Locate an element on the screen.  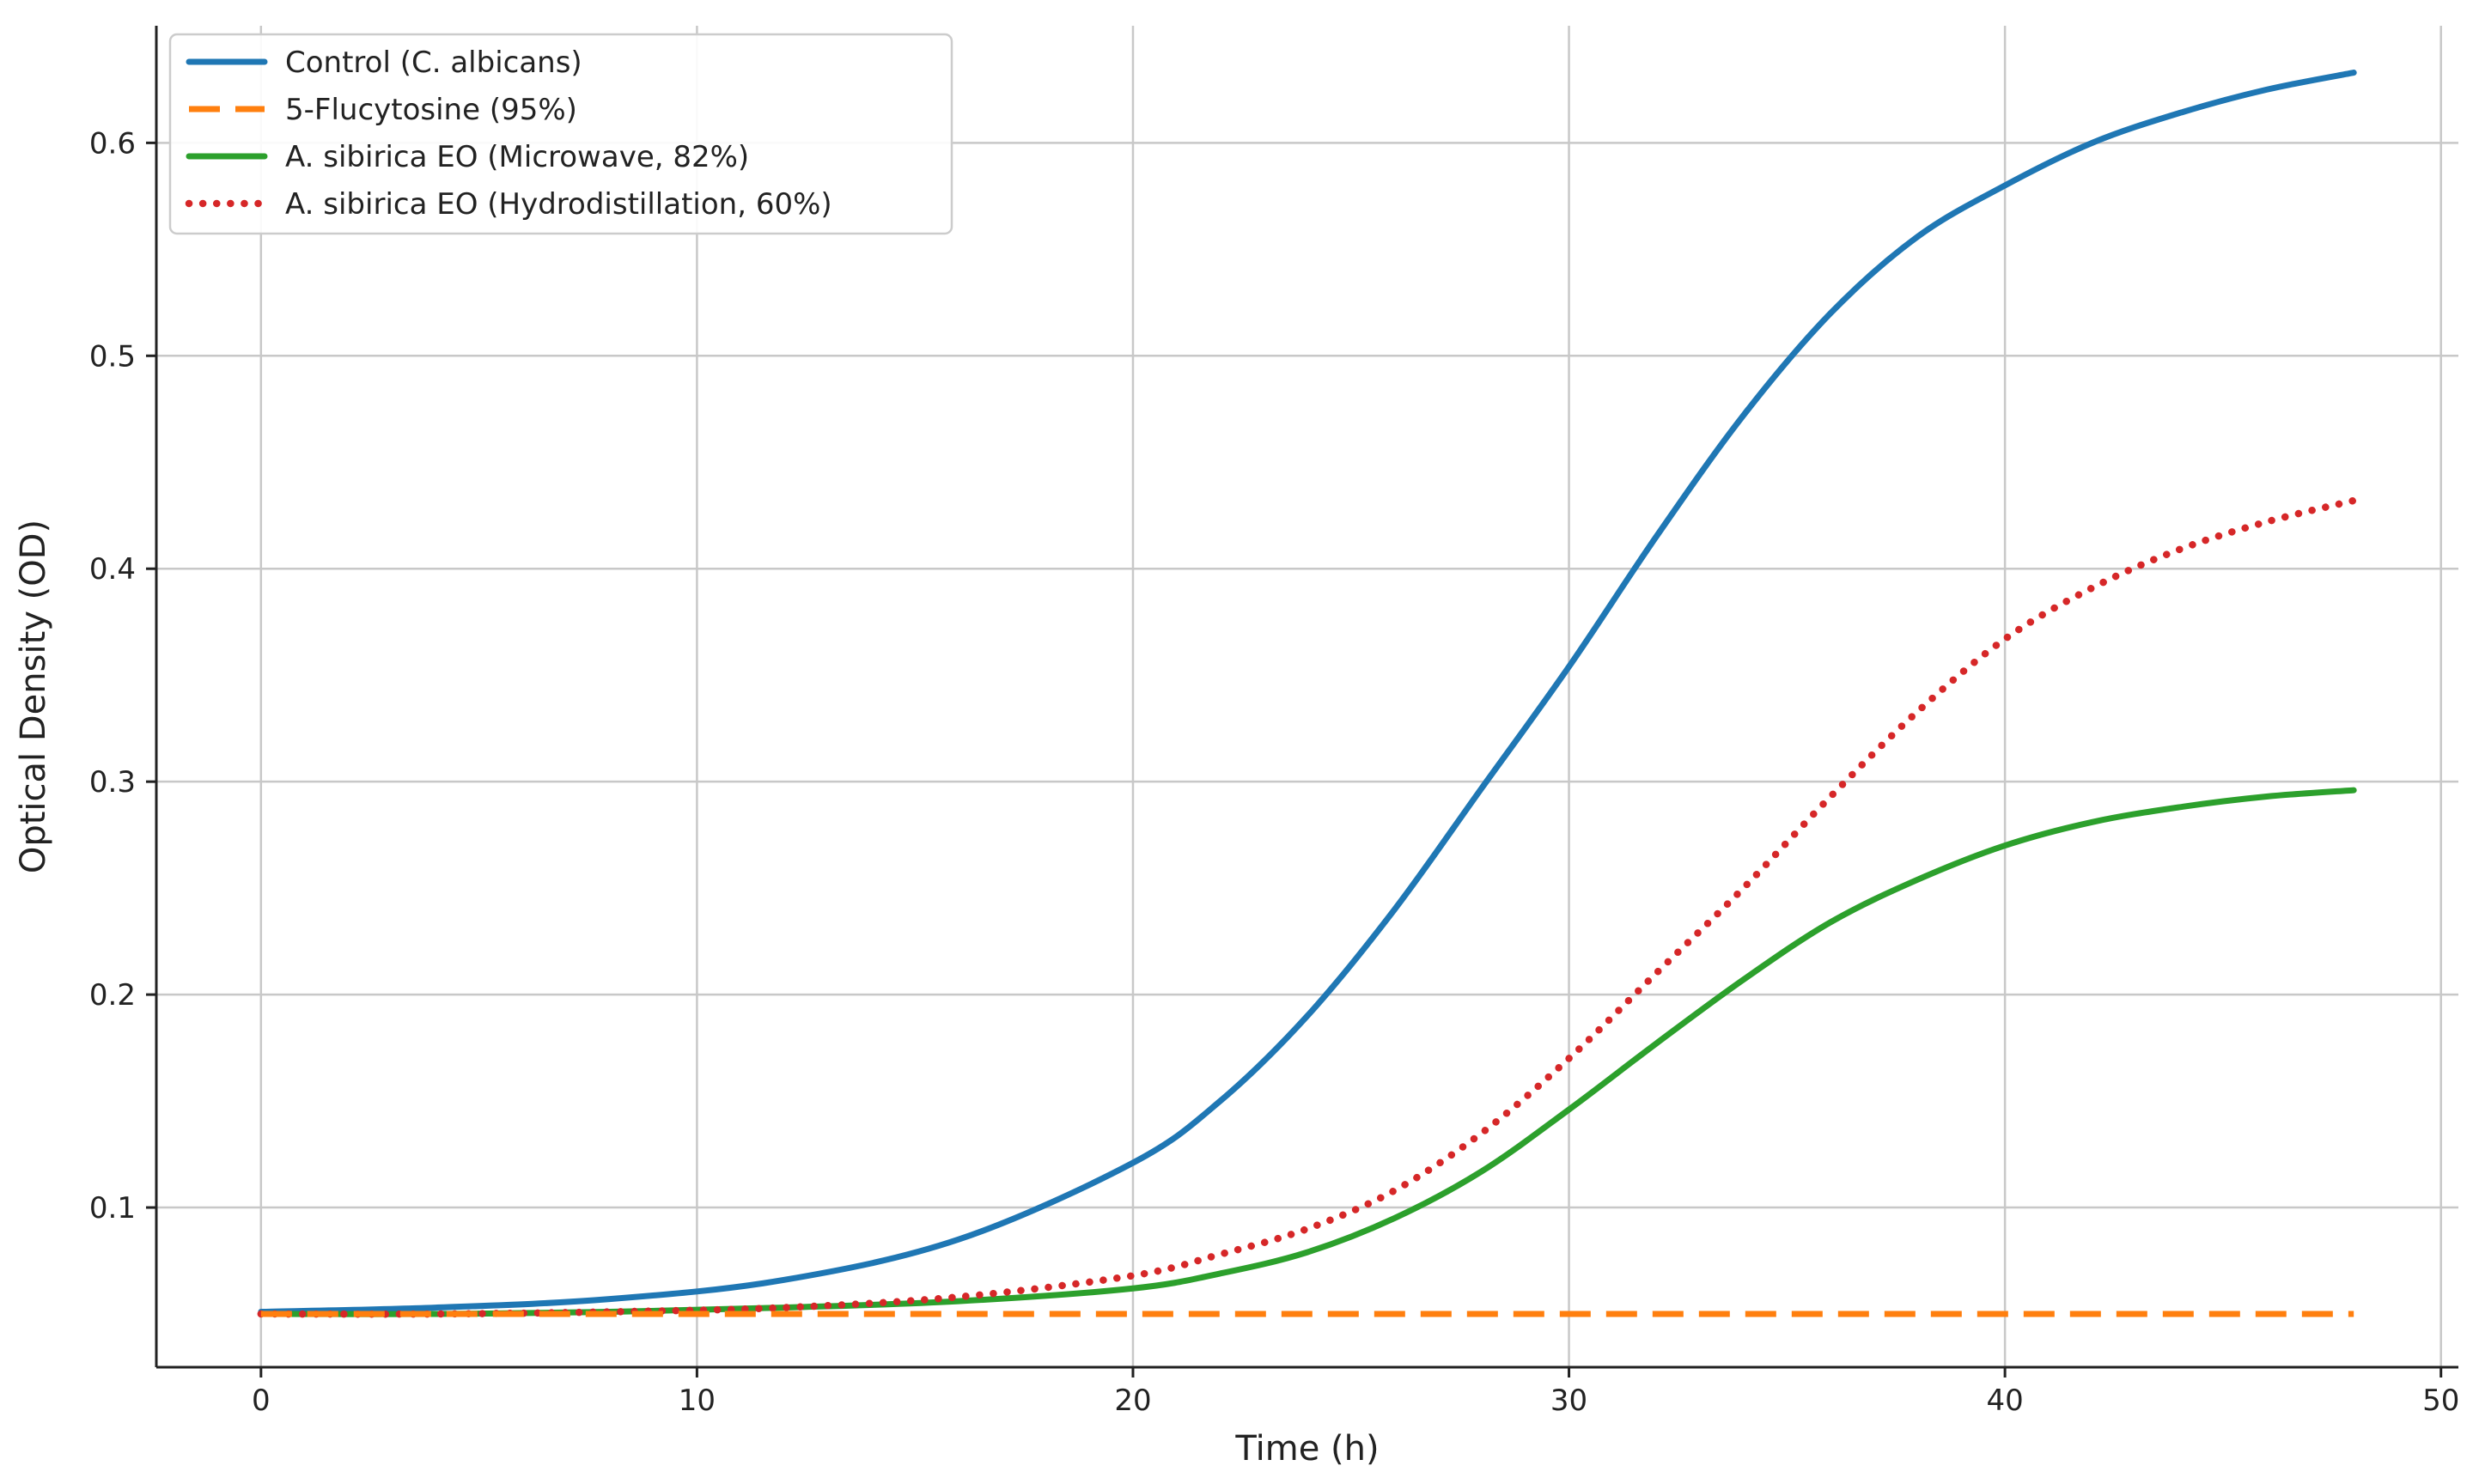
y-tick-label: 0.5 is located at coordinates (112, 357).